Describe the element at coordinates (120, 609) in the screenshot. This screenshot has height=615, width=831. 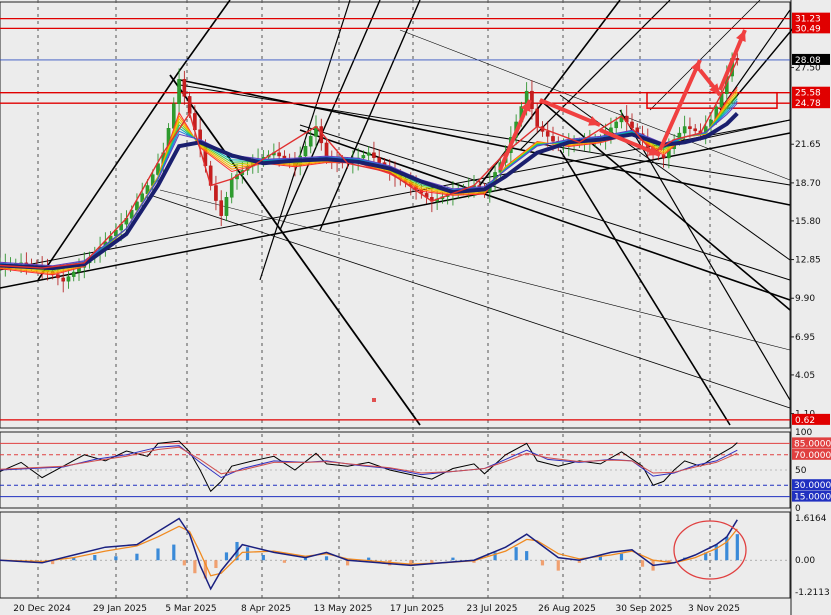
I see `x-tick-label: 29 Jan 2025` at that location.